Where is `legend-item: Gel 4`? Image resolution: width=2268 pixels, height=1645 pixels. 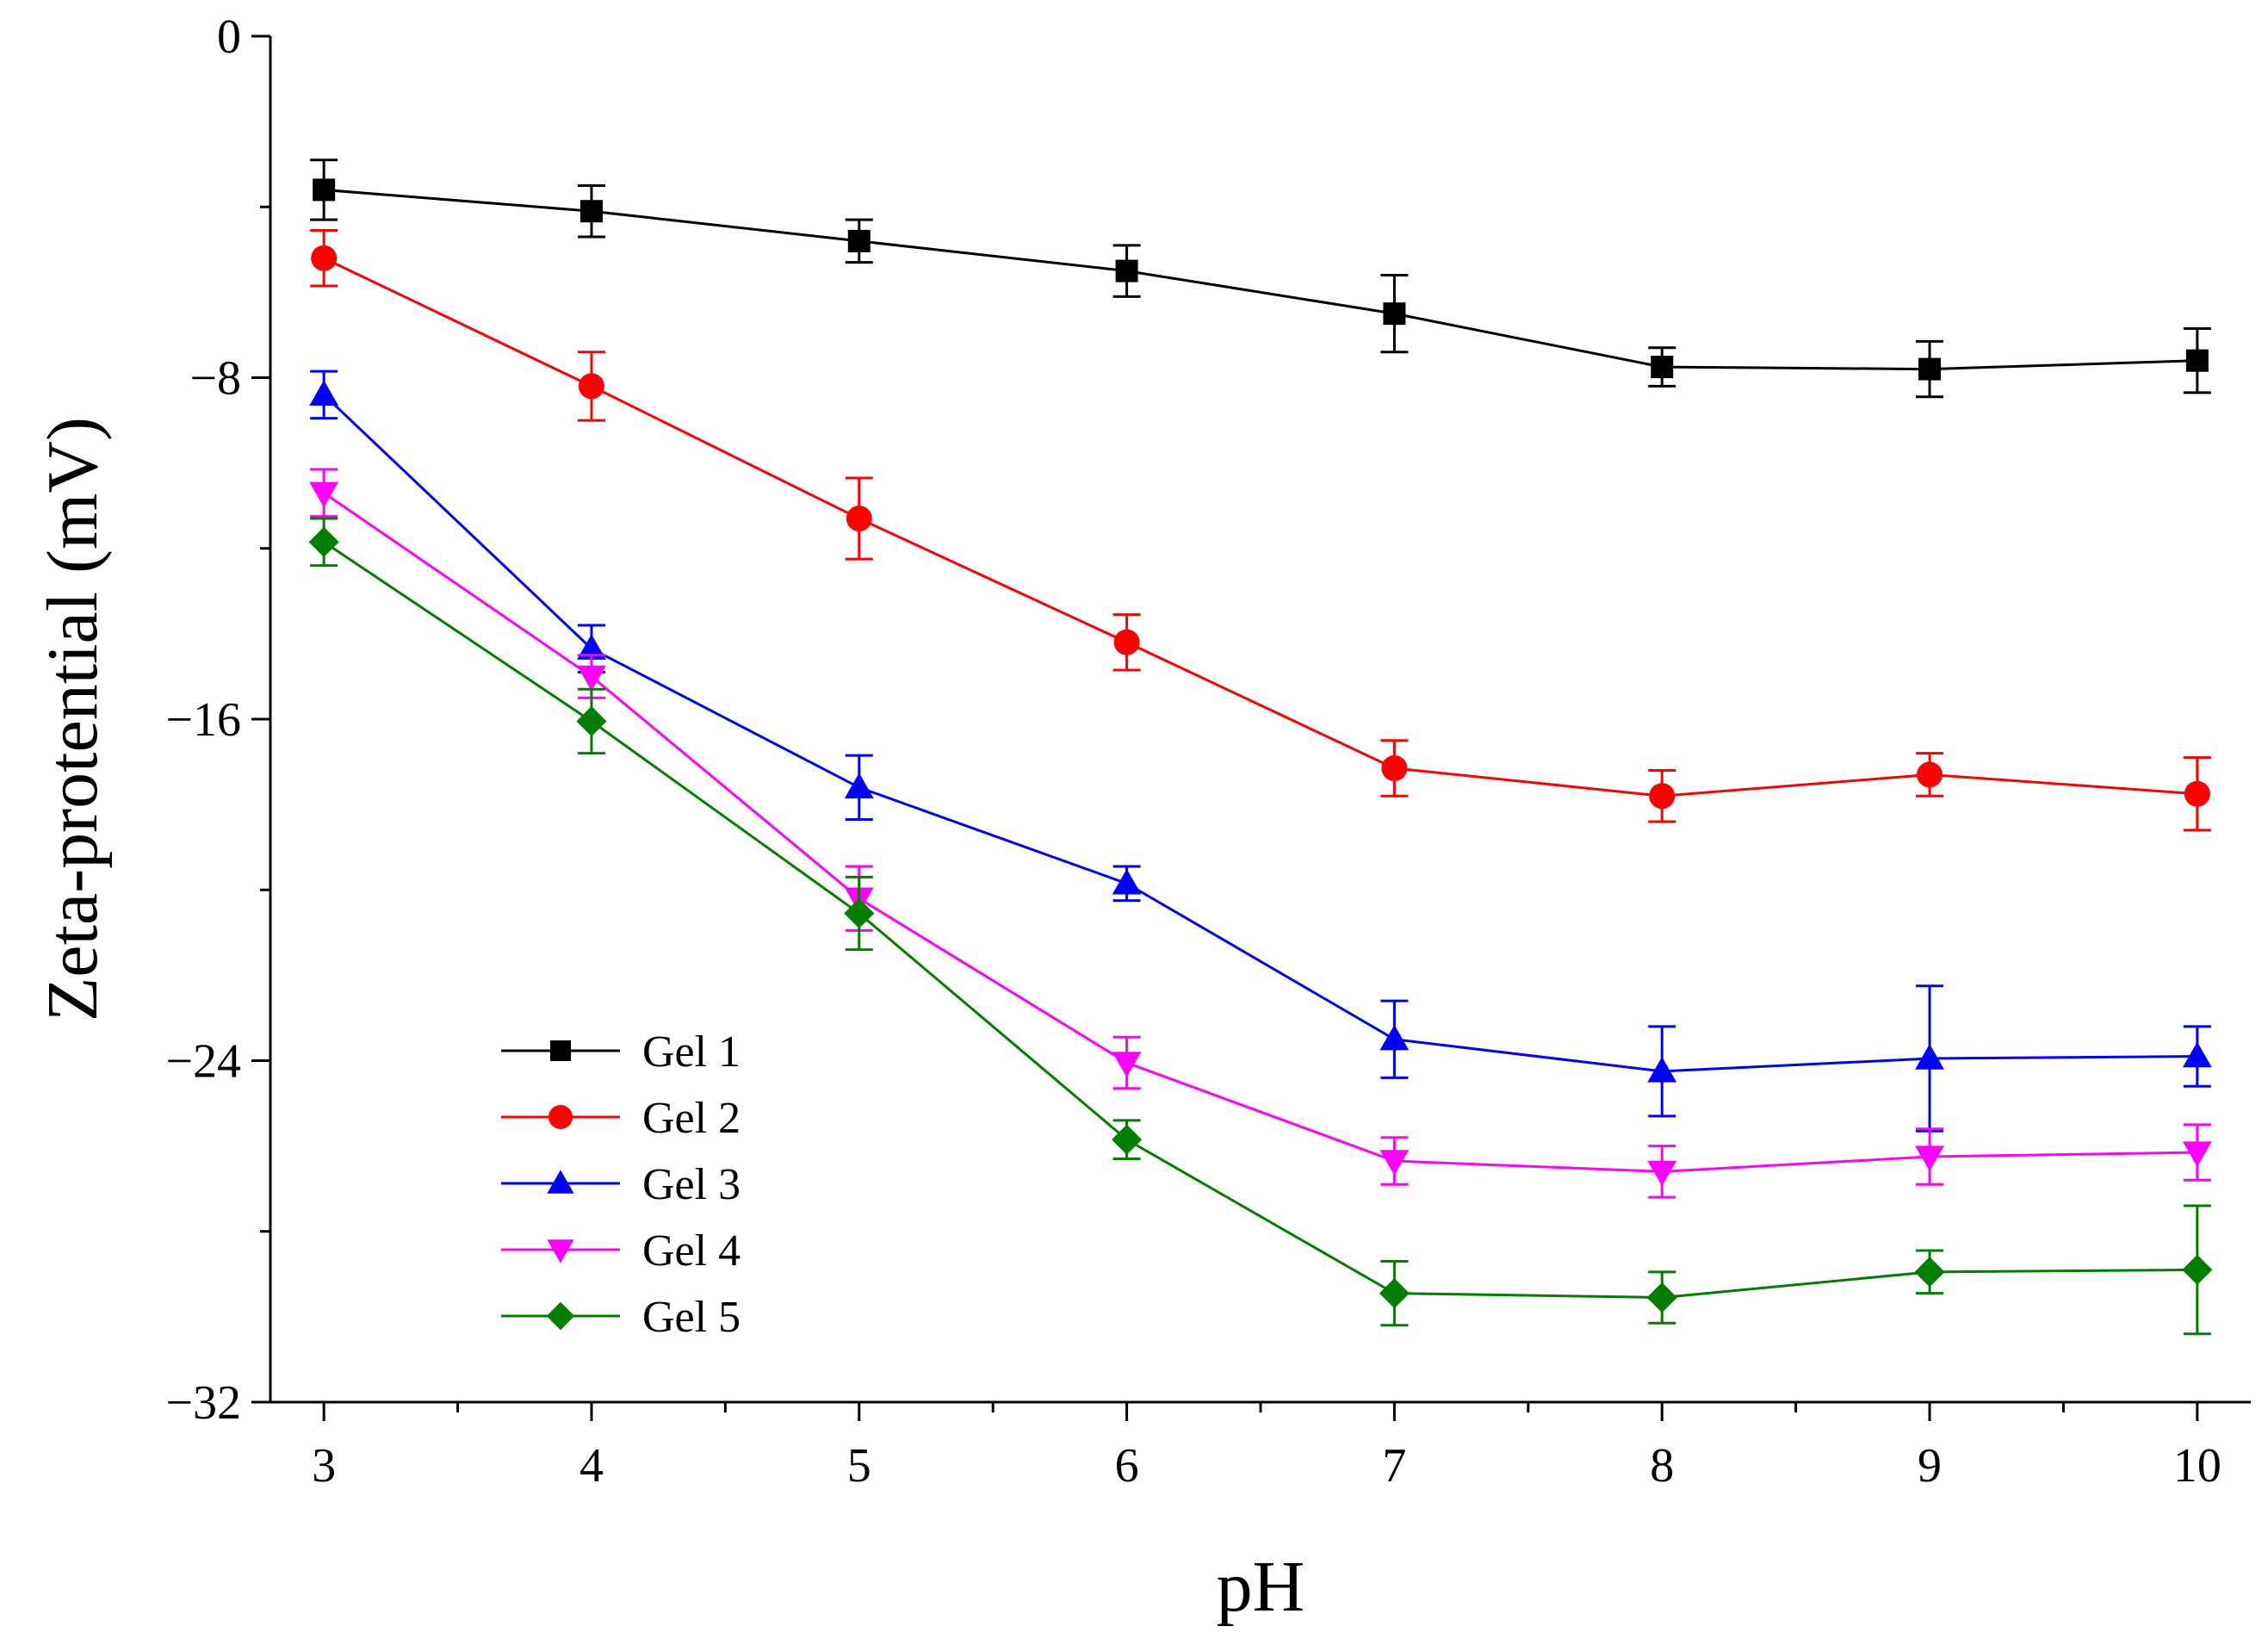
legend-item: Gel 4 is located at coordinates (621, 1251).